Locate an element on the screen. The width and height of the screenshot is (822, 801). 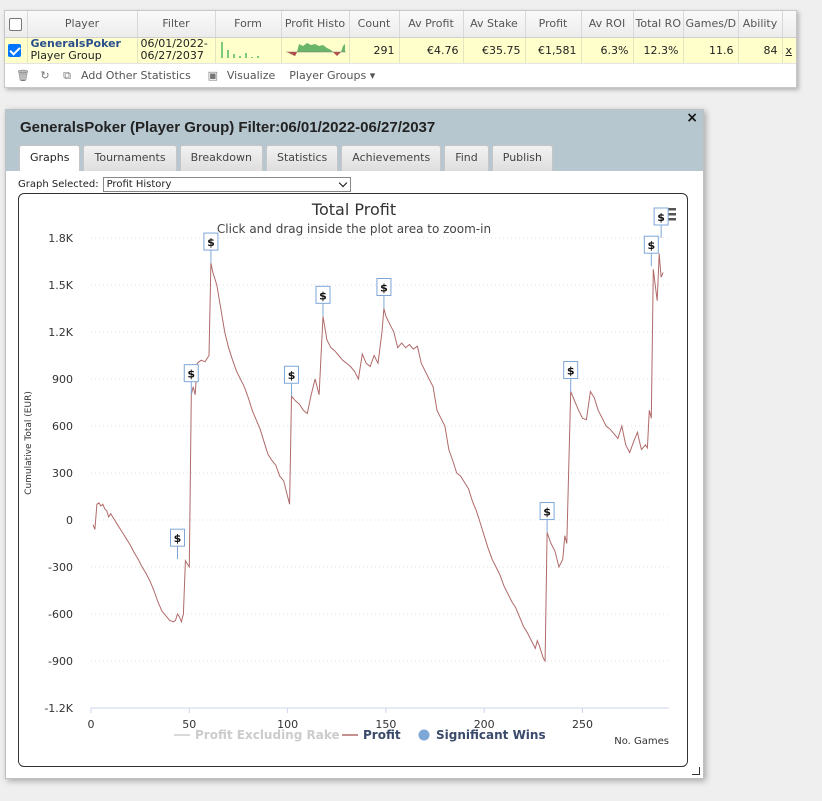
header-player: Player is located at coordinates (82, 24).